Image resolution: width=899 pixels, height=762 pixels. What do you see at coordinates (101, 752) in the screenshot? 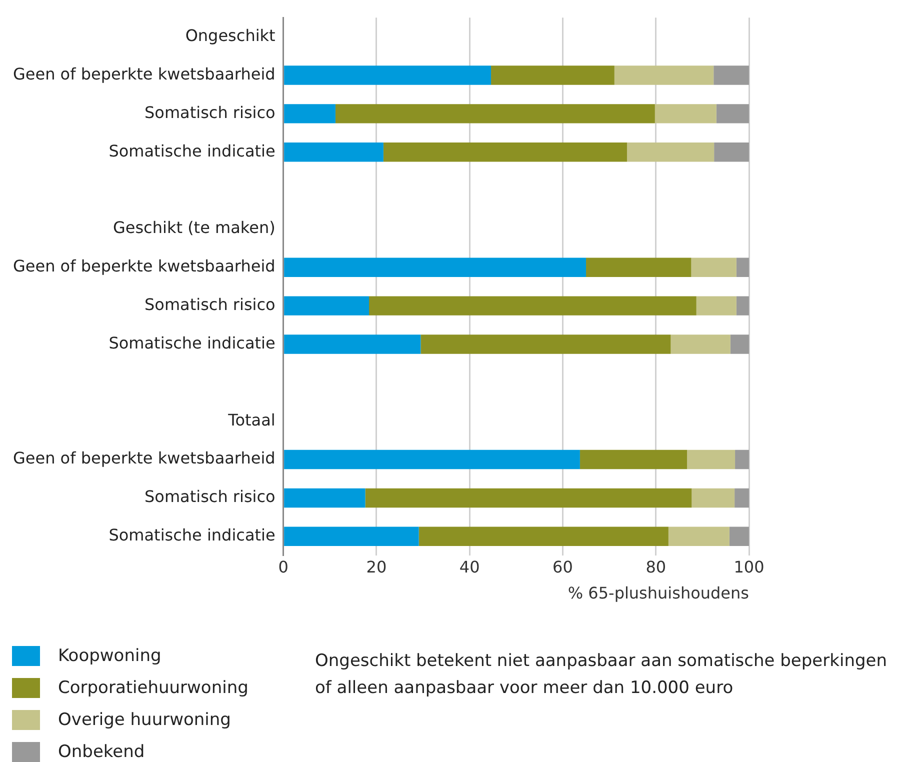
I see `legend-label: Onbekend` at bounding box center [101, 752].